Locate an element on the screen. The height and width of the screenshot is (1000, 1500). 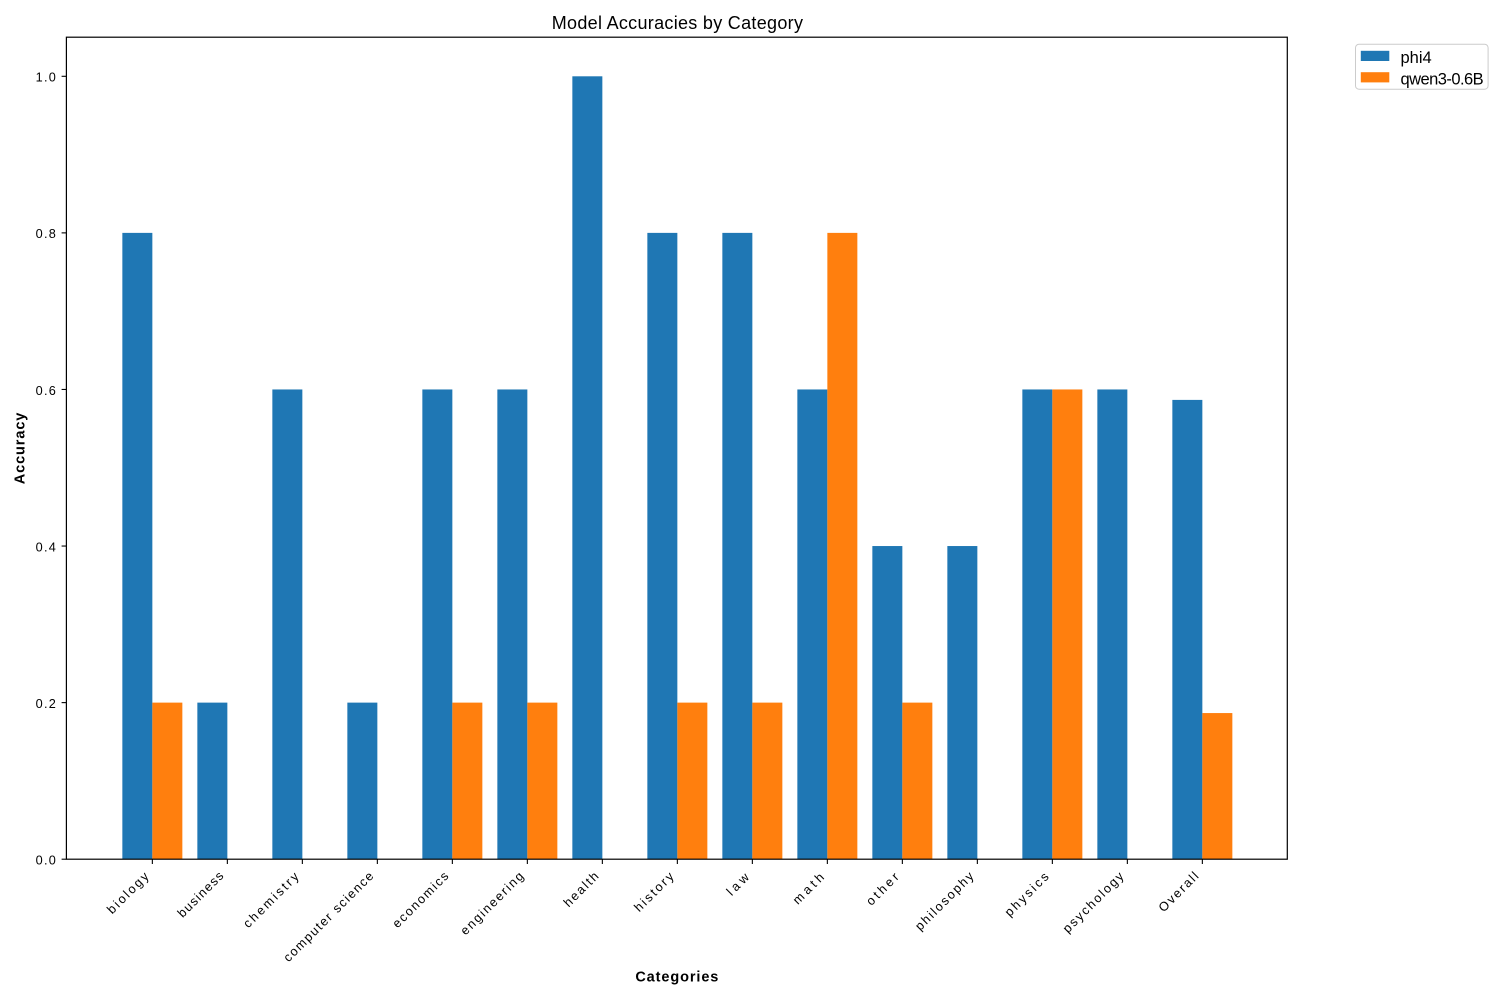
svg-text: chemistry is located at coordinates (272, 899).